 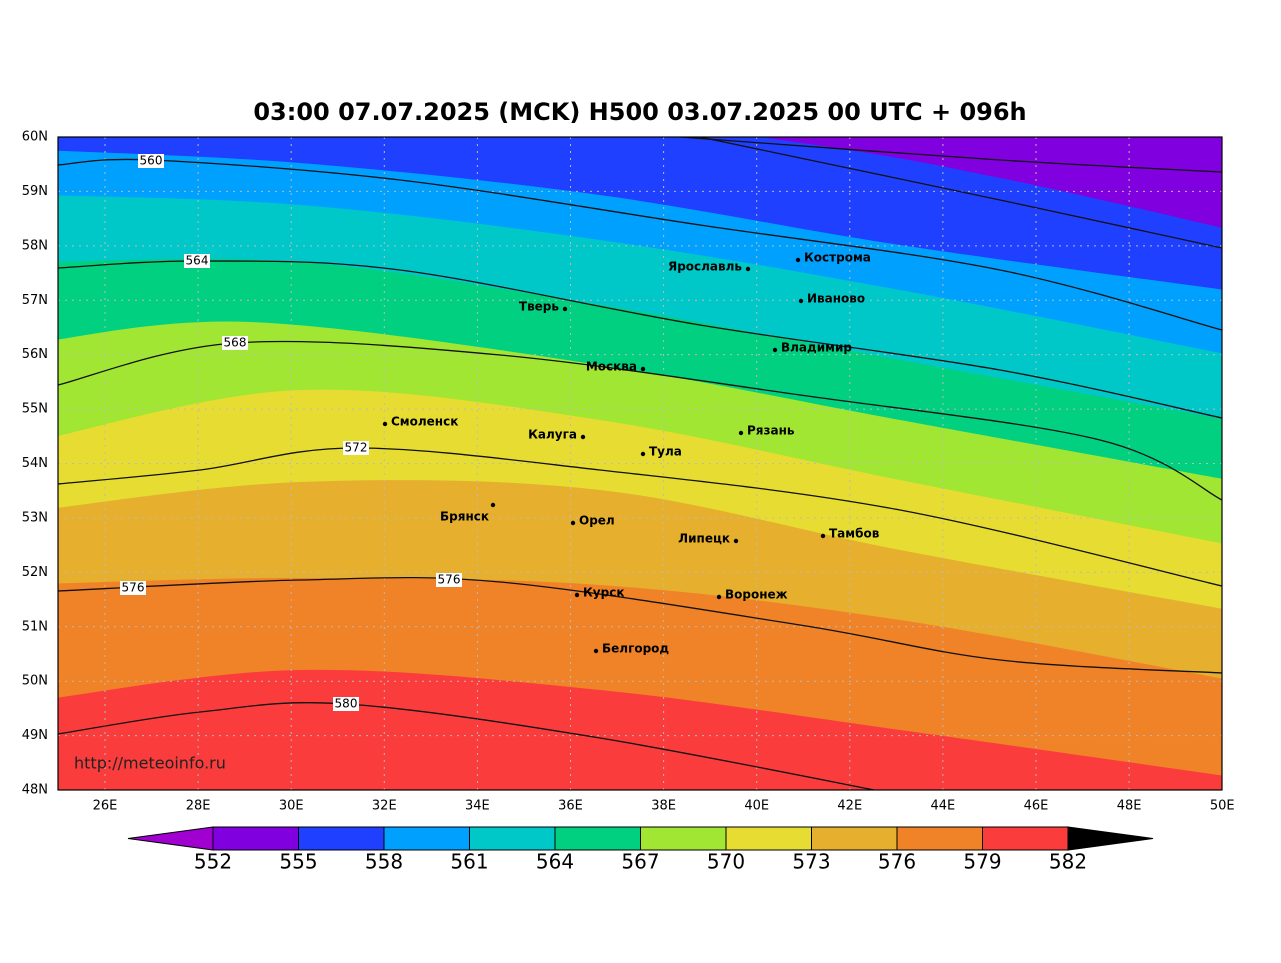 What do you see at coordinates (384, 862) in the screenshot?
I see `colorbar-tick-label: 558` at bounding box center [384, 862].